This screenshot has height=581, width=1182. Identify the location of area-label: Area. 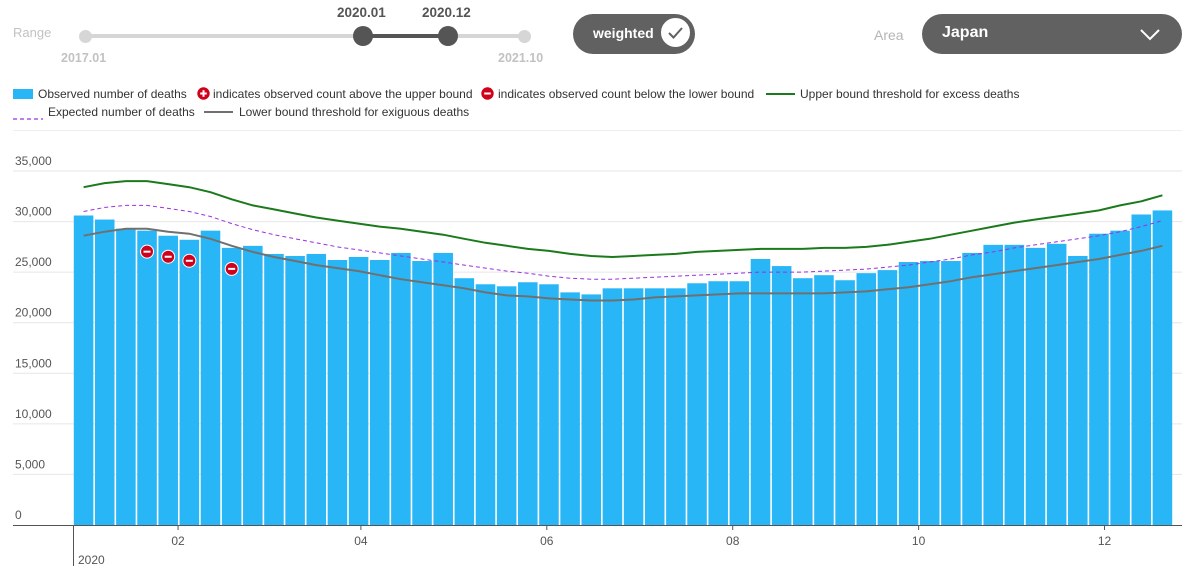
(889, 35).